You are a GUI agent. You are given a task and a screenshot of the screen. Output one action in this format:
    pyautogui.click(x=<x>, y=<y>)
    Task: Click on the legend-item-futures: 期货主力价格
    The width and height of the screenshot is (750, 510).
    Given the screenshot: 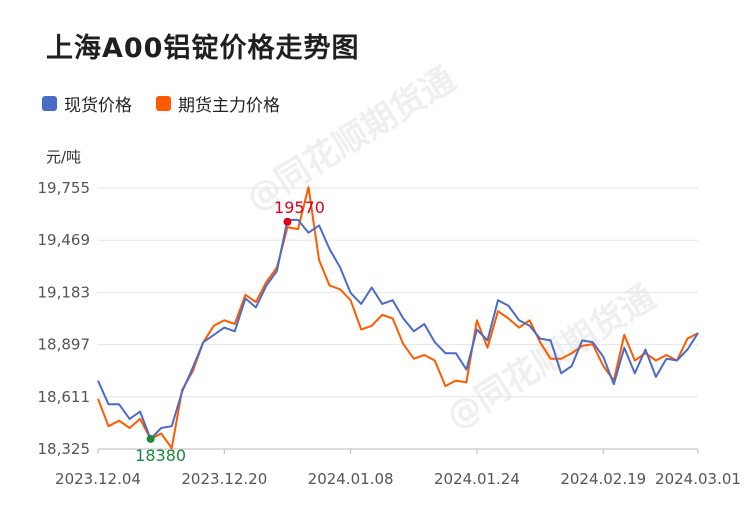 What is the action you would take?
    pyautogui.click(x=218, y=103)
    